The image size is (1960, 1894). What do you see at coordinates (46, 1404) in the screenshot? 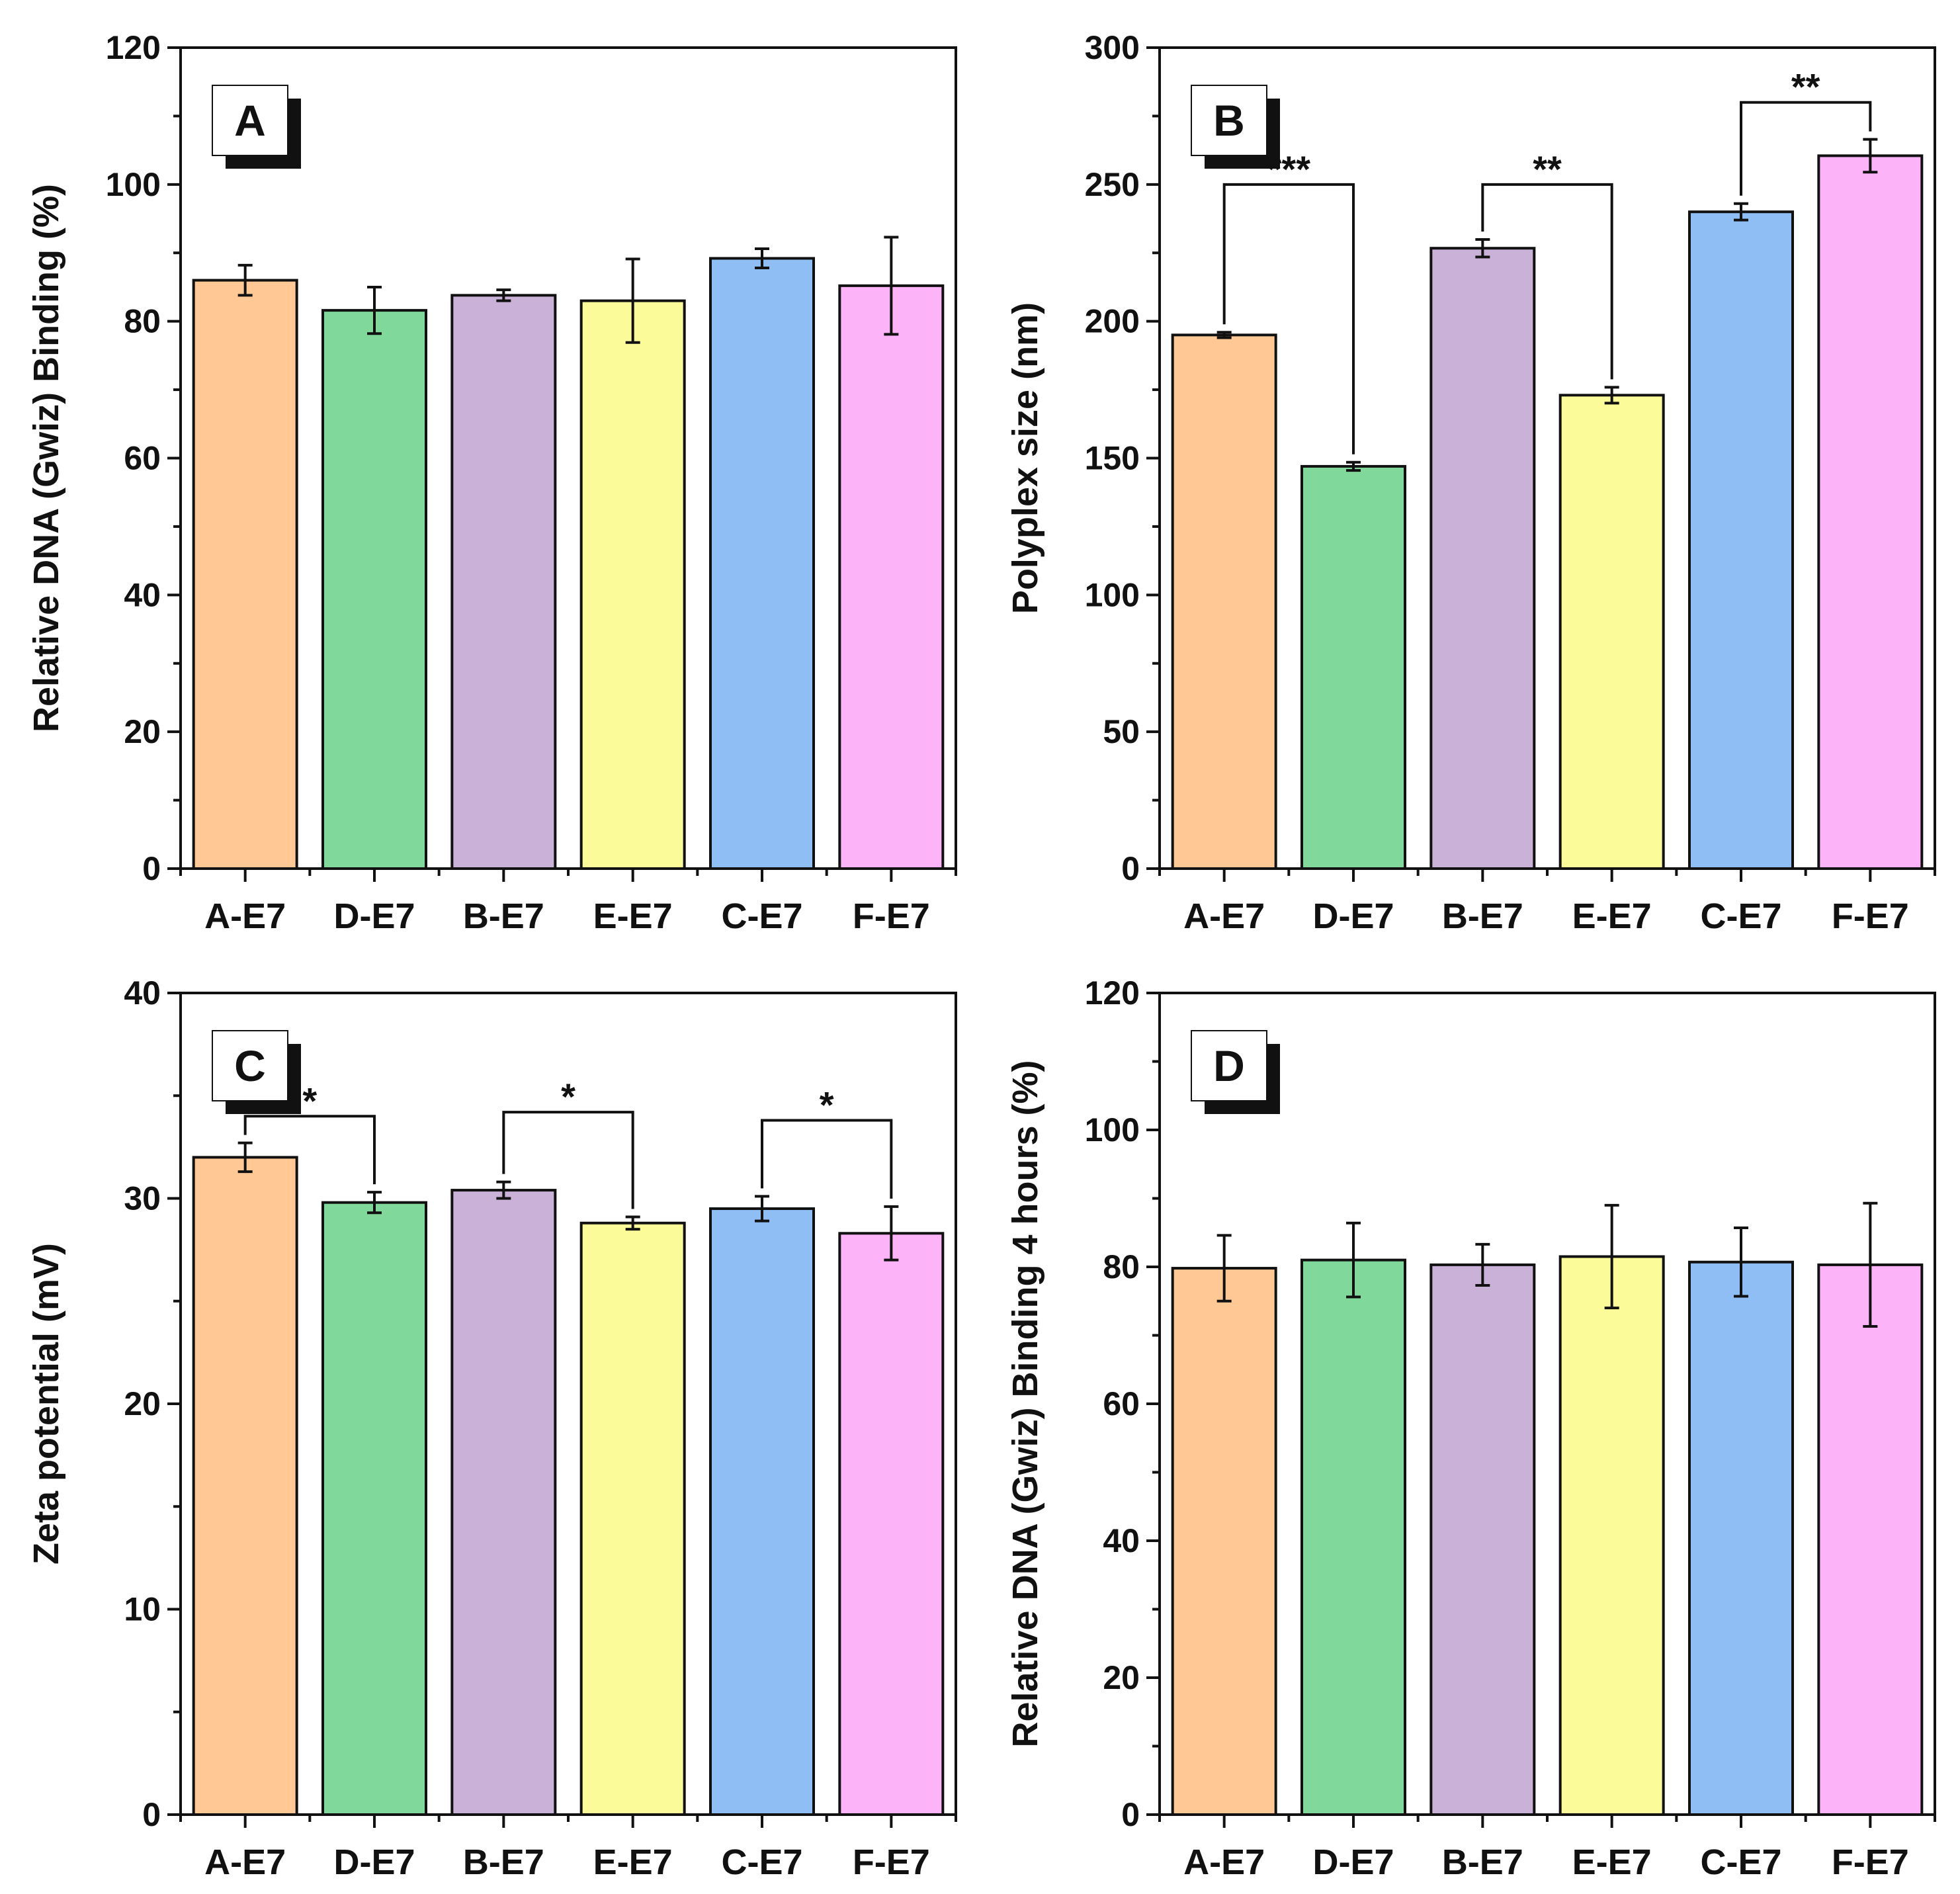
I see `y-axis-label: Zeta potential (mV)` at bounding box center [46, 1404].